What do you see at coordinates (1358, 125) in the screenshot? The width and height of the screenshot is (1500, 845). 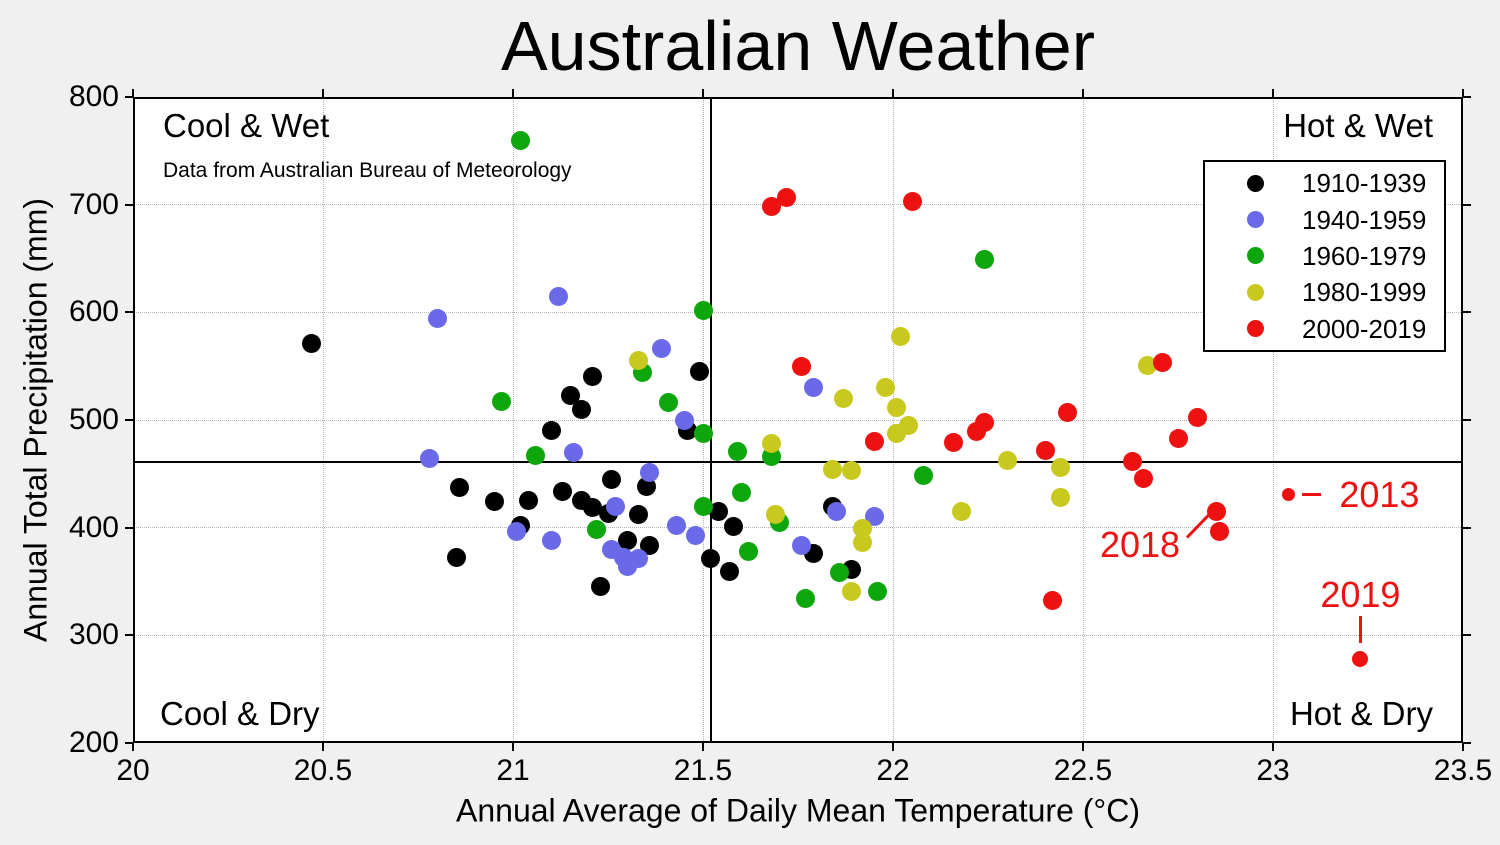 I see `quadrant-label-hot-wet: Hot & Wet` at bounding box center [1358, 125].